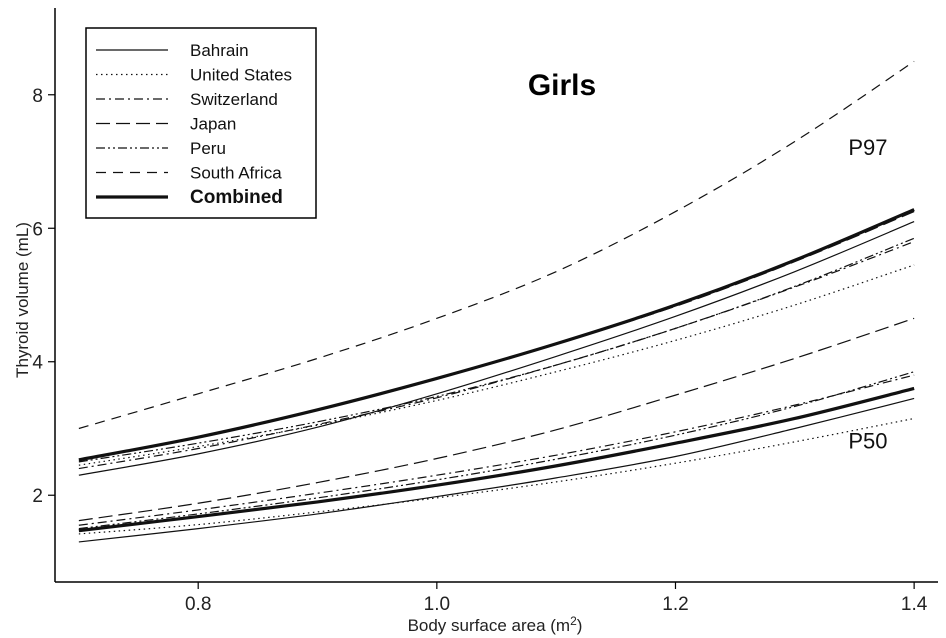  Describe the element at coordinates (241, 75) in the screenshot. I see `legend-label-united-states: United States` at that location.